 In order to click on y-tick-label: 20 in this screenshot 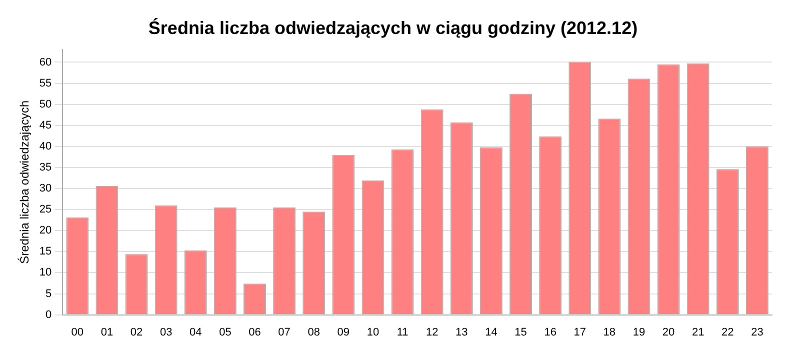, I will do `click(45, 230)`.